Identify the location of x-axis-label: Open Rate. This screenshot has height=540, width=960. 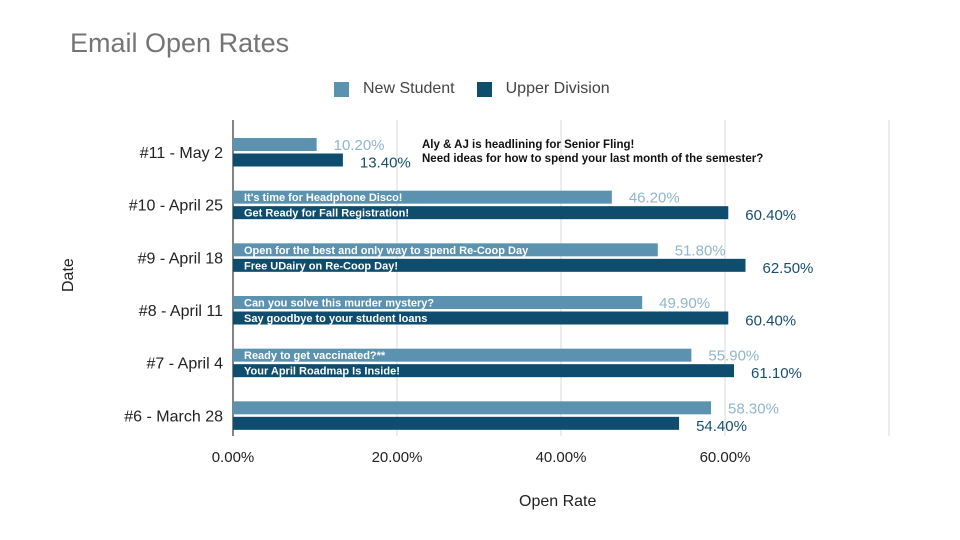
(558, 501).